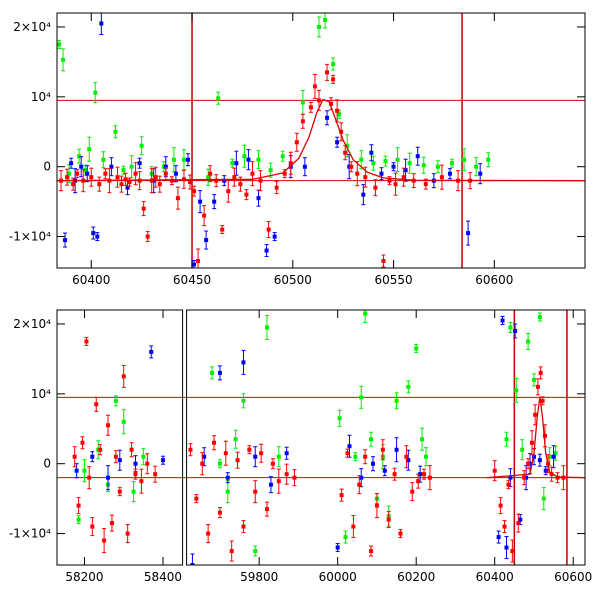 The height and width of the screenshot is (600, 600). Describe the element at coordinates (41, 394) in the screenshot. I see `y-tick-label: 10⁴` at that location.